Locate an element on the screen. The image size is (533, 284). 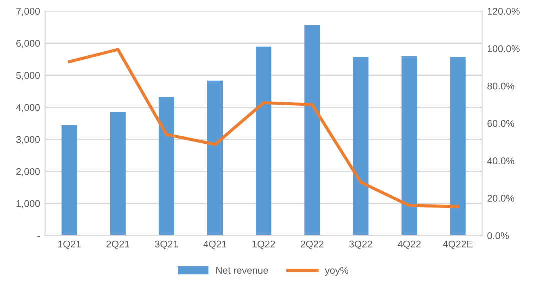
y-tick-label: 3,000 is located at coordinates (28, 140).